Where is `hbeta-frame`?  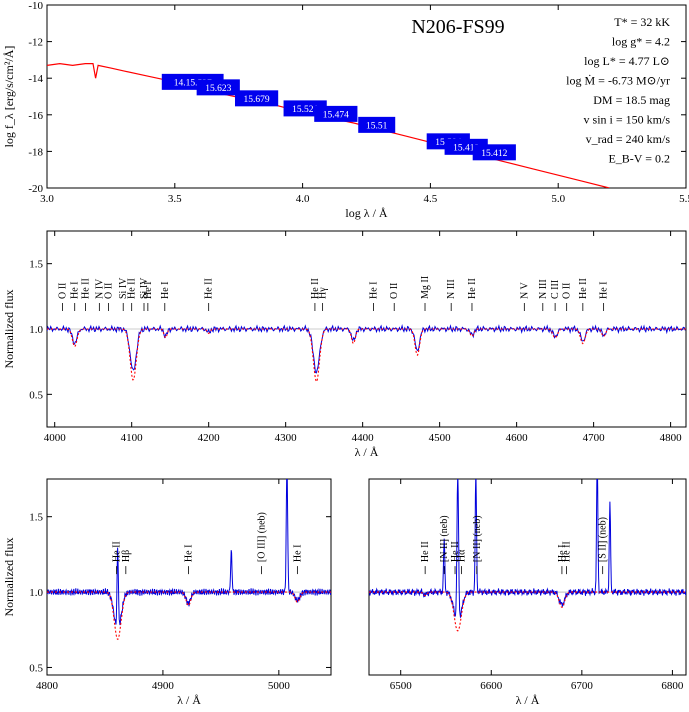
hbeta-frame is located at coordinates (189, 577).